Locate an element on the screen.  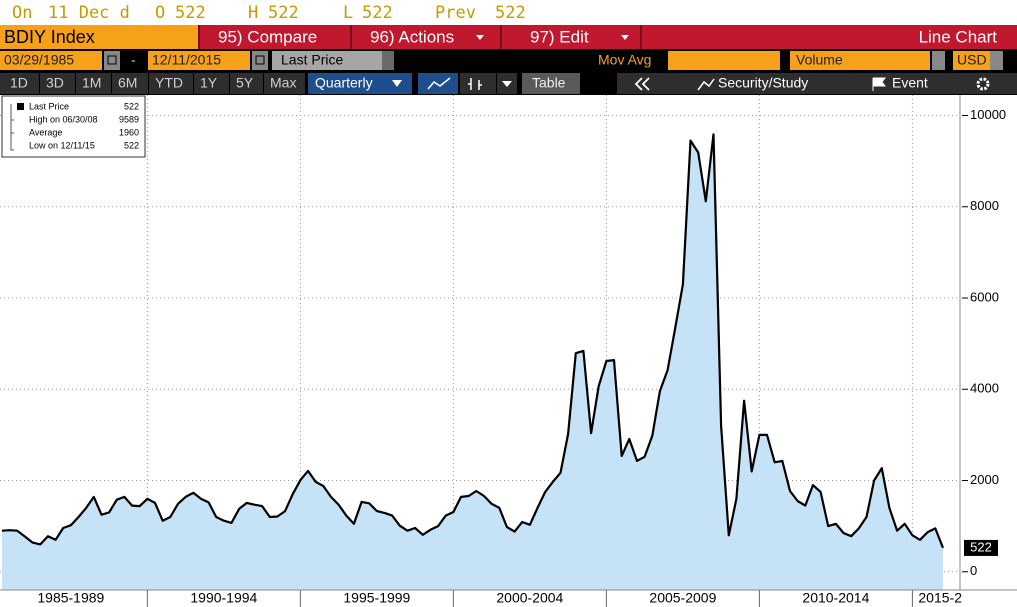
legend-stat-label: High on 06/30/08 is located at coordinates (63, 119).